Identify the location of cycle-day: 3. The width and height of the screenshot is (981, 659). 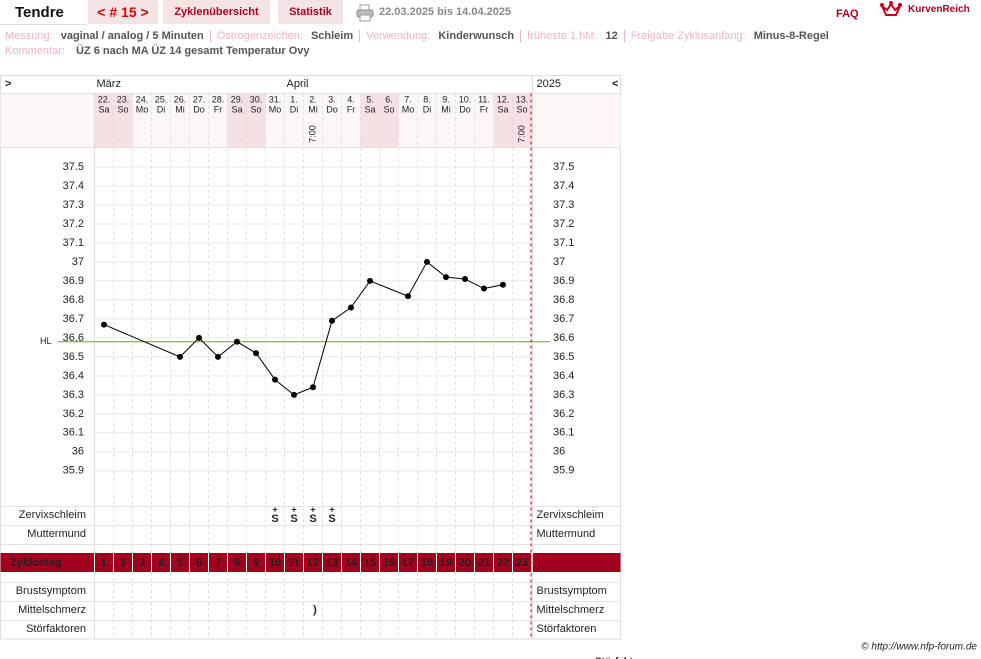
(142, 563).